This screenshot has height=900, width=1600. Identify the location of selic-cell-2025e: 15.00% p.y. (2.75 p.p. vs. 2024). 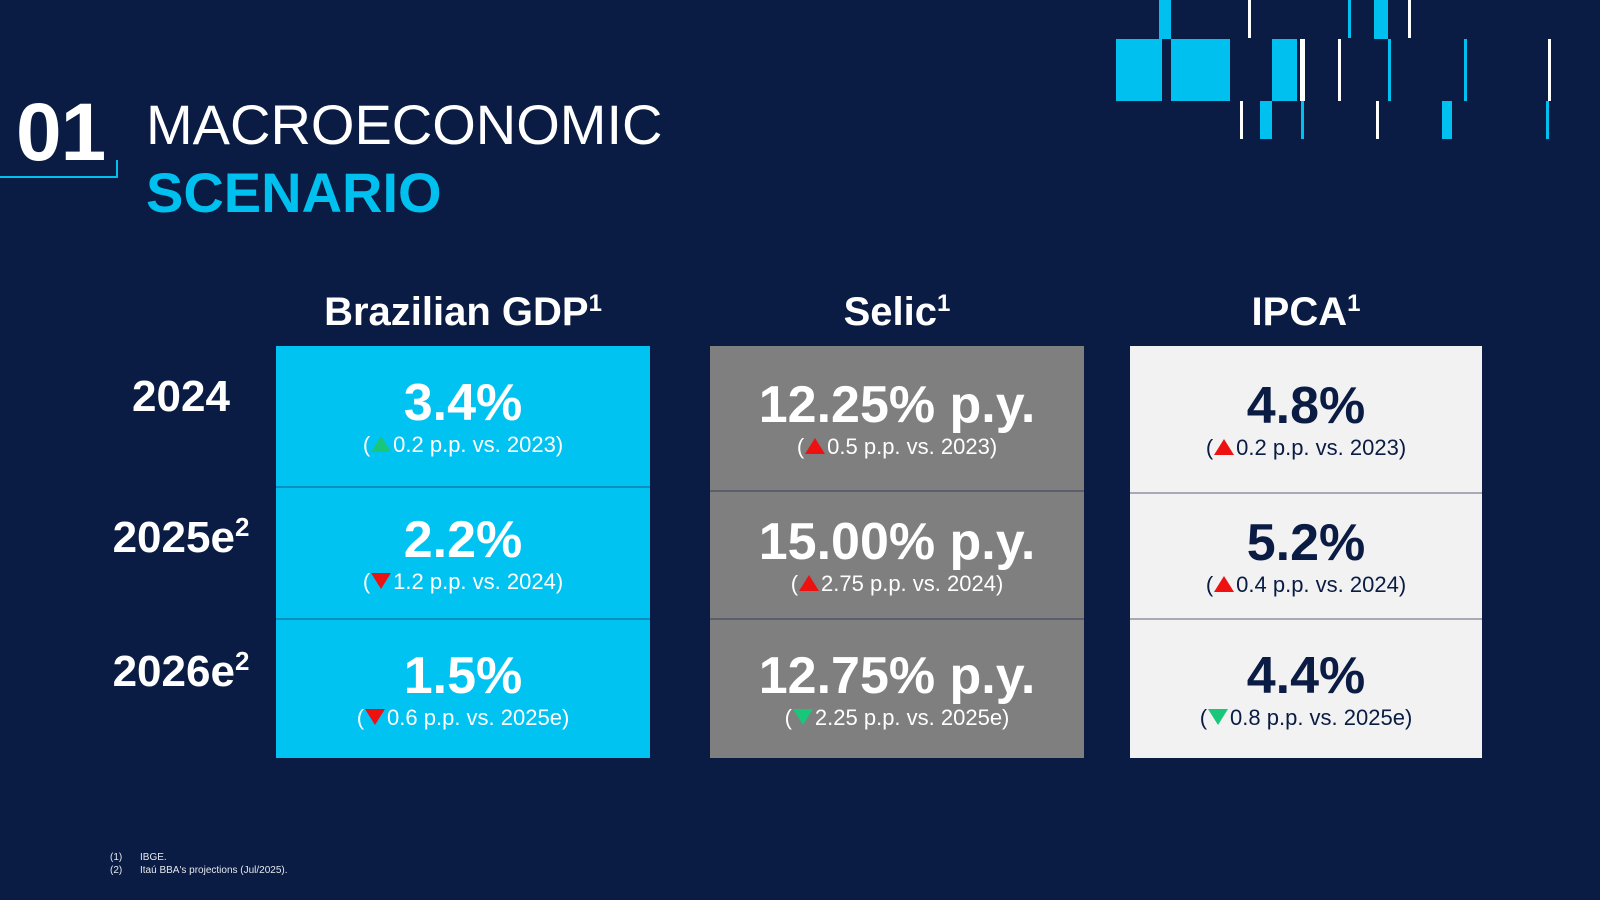
(897, 555).